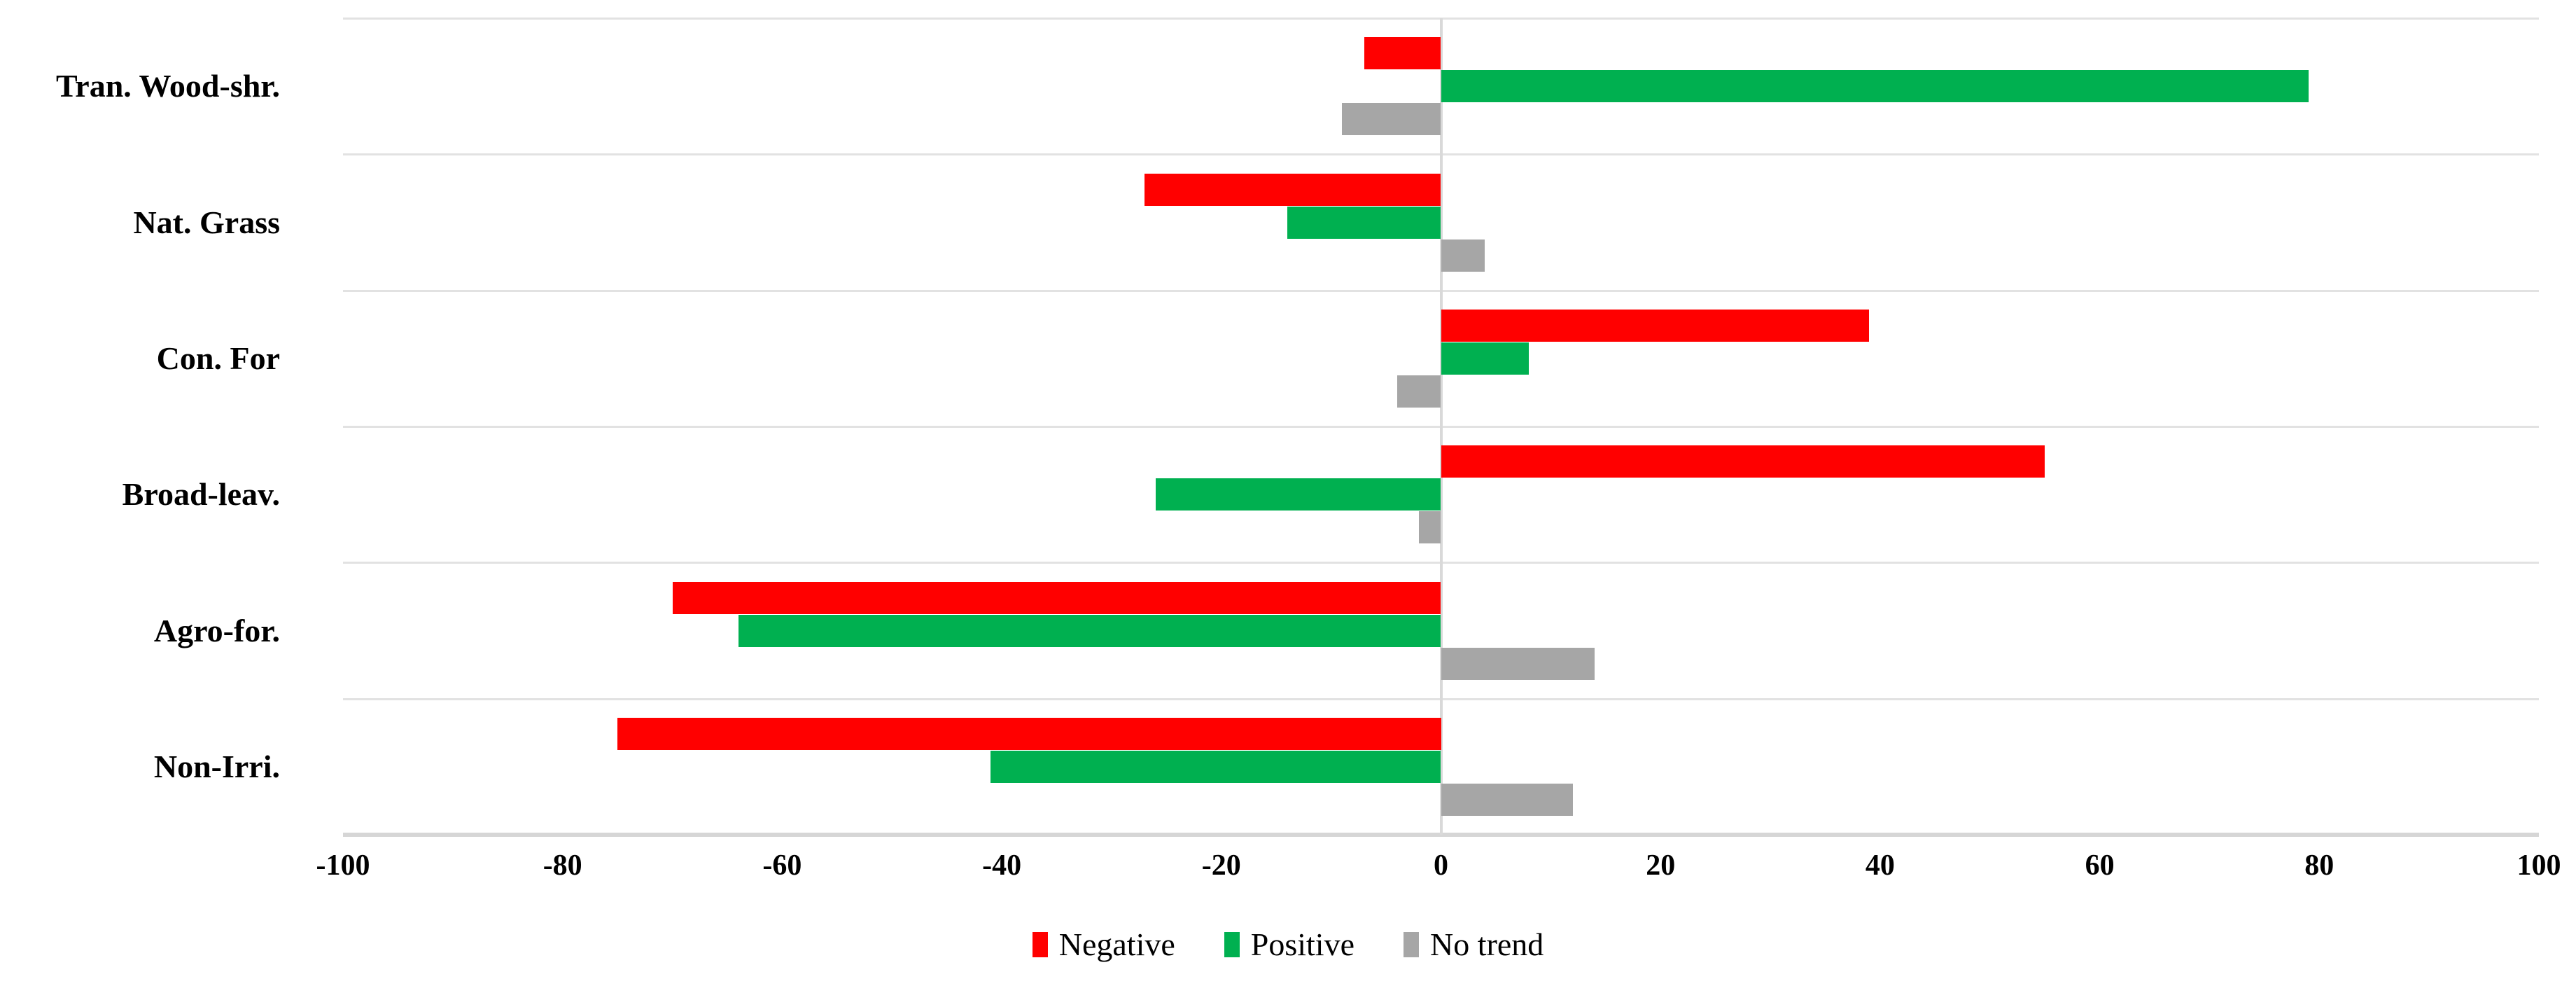 The image size is (2576, 986). What do you see at coordinates (562, 865) in the screenshot?
I see `x-tick-label: -80` at bounding box center [562, 865].